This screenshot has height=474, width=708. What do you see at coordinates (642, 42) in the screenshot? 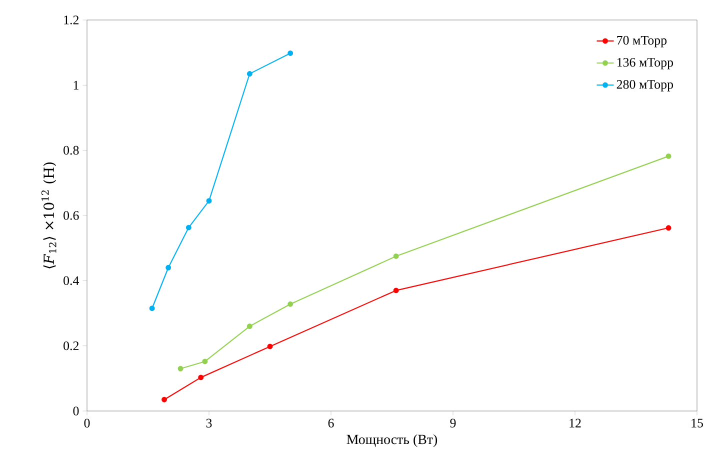
I see `legend-label: 70 мТорр` at bounding box center [642, 42].